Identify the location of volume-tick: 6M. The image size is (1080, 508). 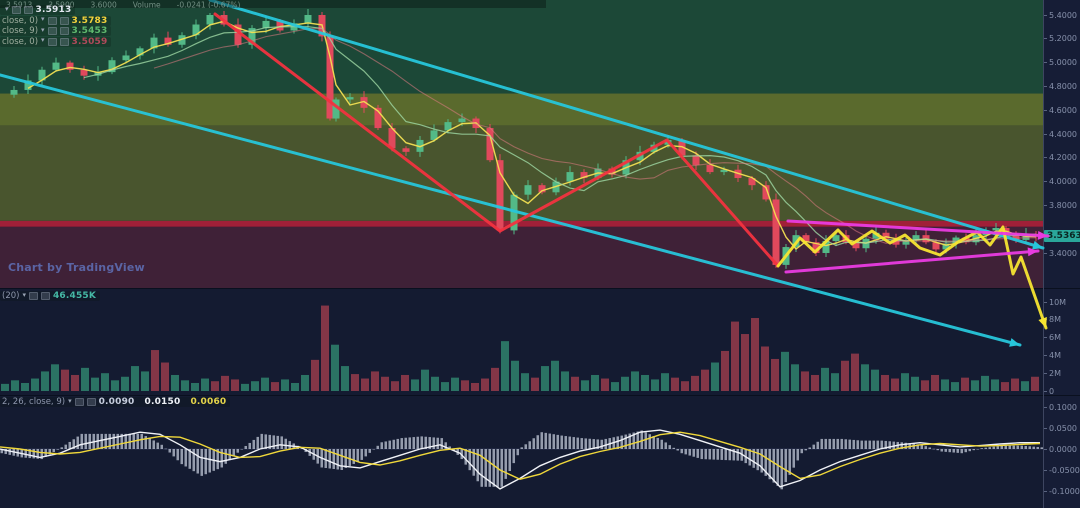
(1052, 338).